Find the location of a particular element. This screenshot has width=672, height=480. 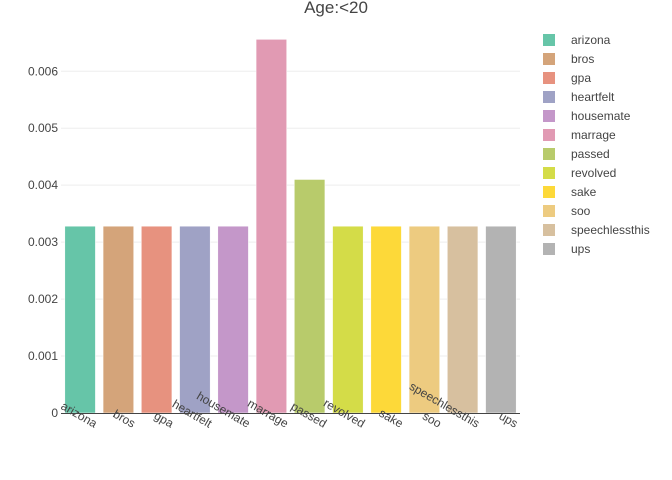

chart-title: Age:<20 is located at coordinates (336, 8).